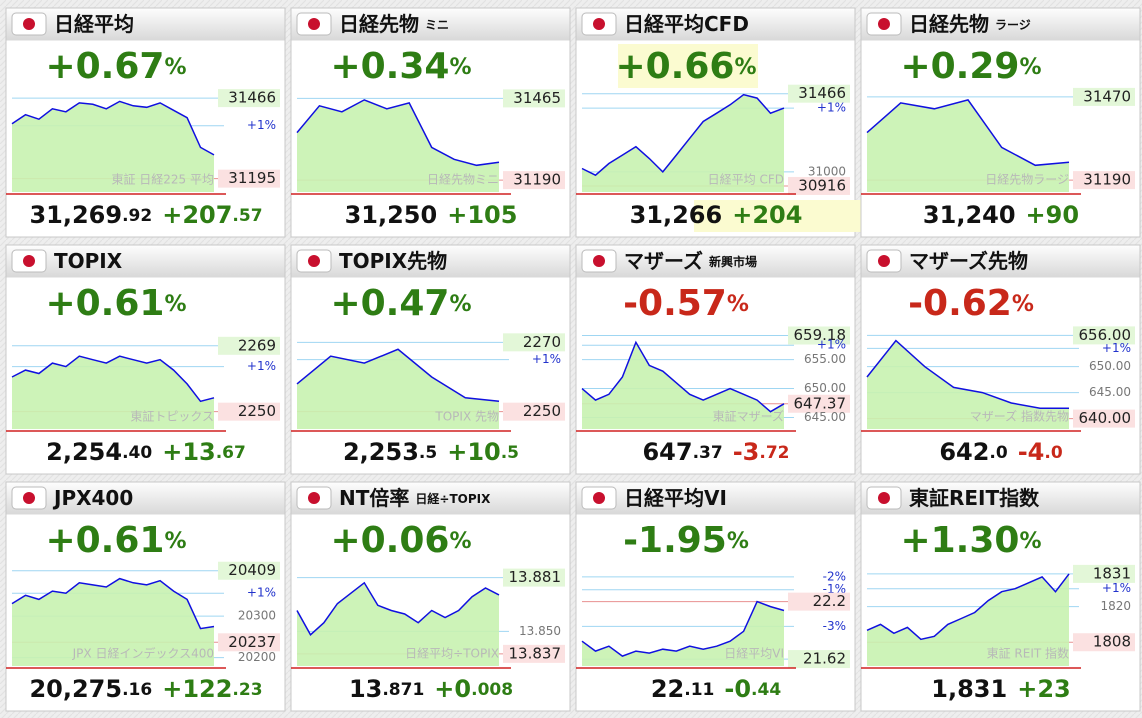  What do you see at coordinates (510, 453) in the screenshot?
I see `change-dec: .5` at bounding box center [510, 453].